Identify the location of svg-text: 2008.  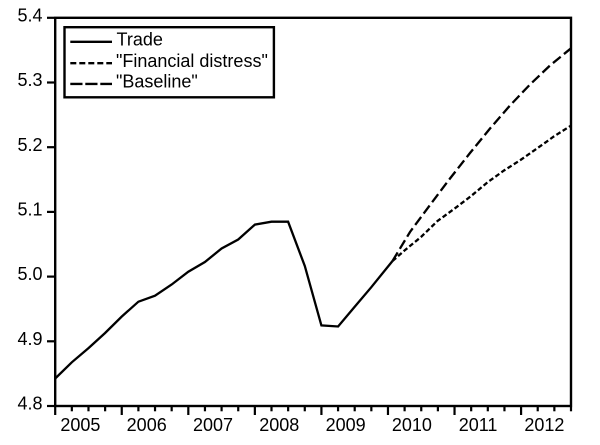
(279, 425).